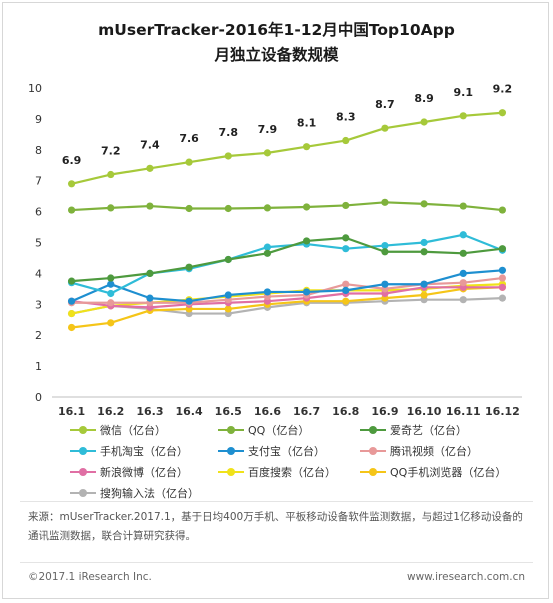  Describe the element at coordinates (306, 411) in the screenshot. I see `x-tick-label: 16.7` at that location.